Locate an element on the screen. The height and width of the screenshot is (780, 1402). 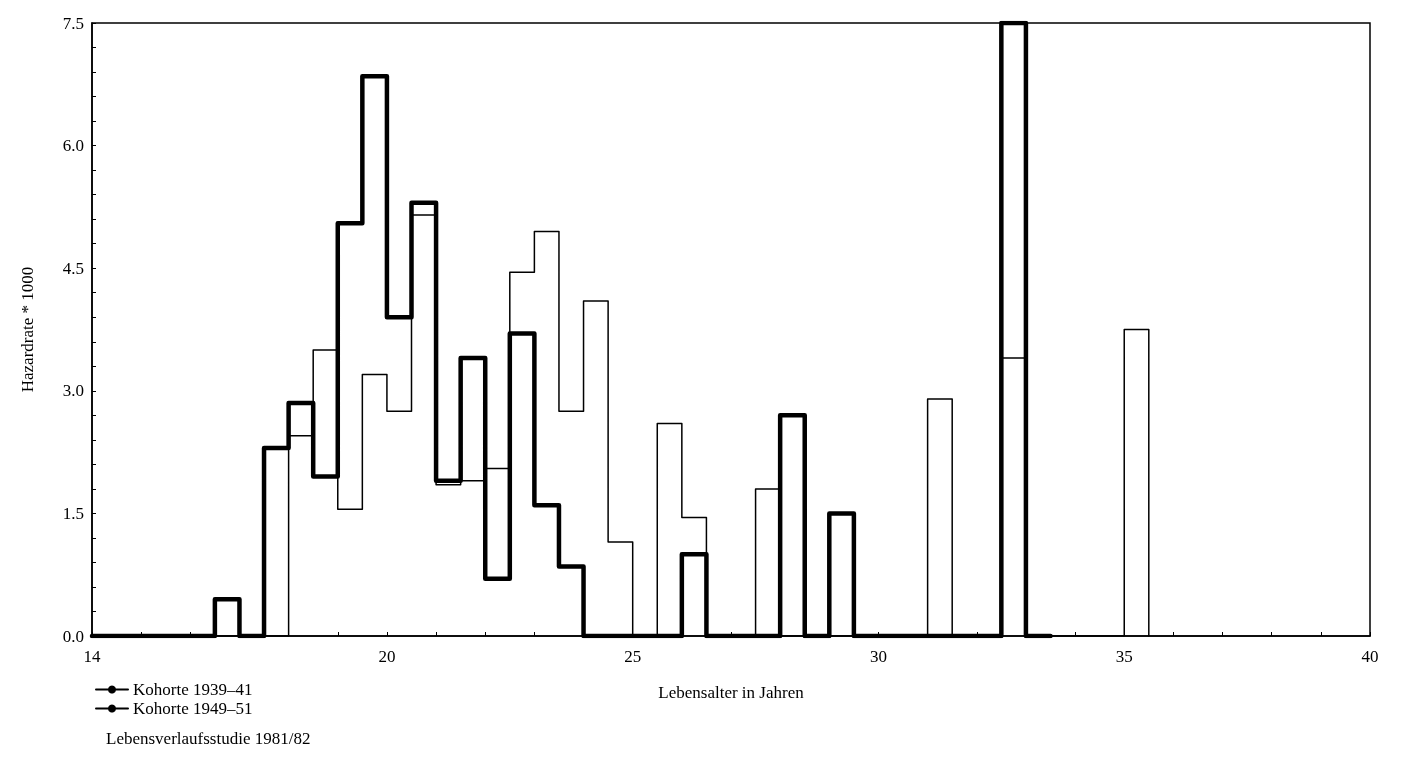
y-tick-label: 7.5 is located at coordinates (73, 23).